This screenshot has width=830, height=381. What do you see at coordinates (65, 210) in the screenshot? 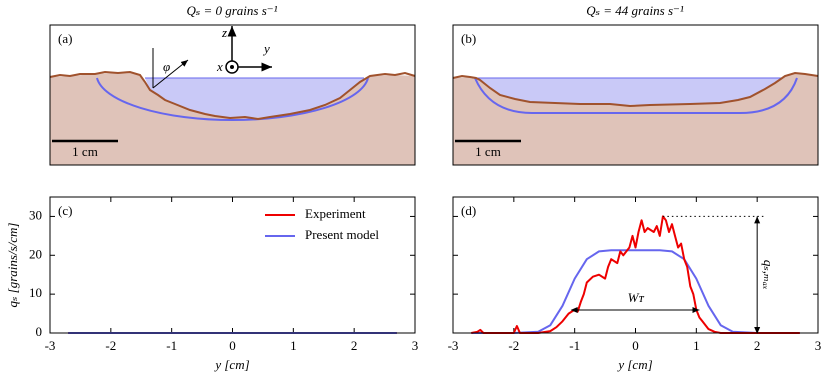
I see `panel-label: (c)` at bounding box center [65, 210].